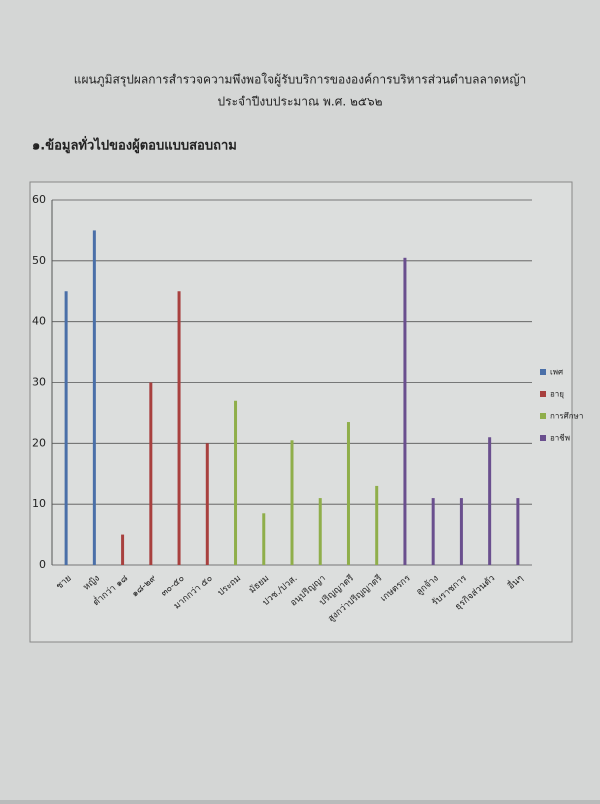 The width and height of the screenshot is (600, 804). Describe the element at coordinates (39, 442) in the screenshot. I see `y-tick-label: 20` at that location.